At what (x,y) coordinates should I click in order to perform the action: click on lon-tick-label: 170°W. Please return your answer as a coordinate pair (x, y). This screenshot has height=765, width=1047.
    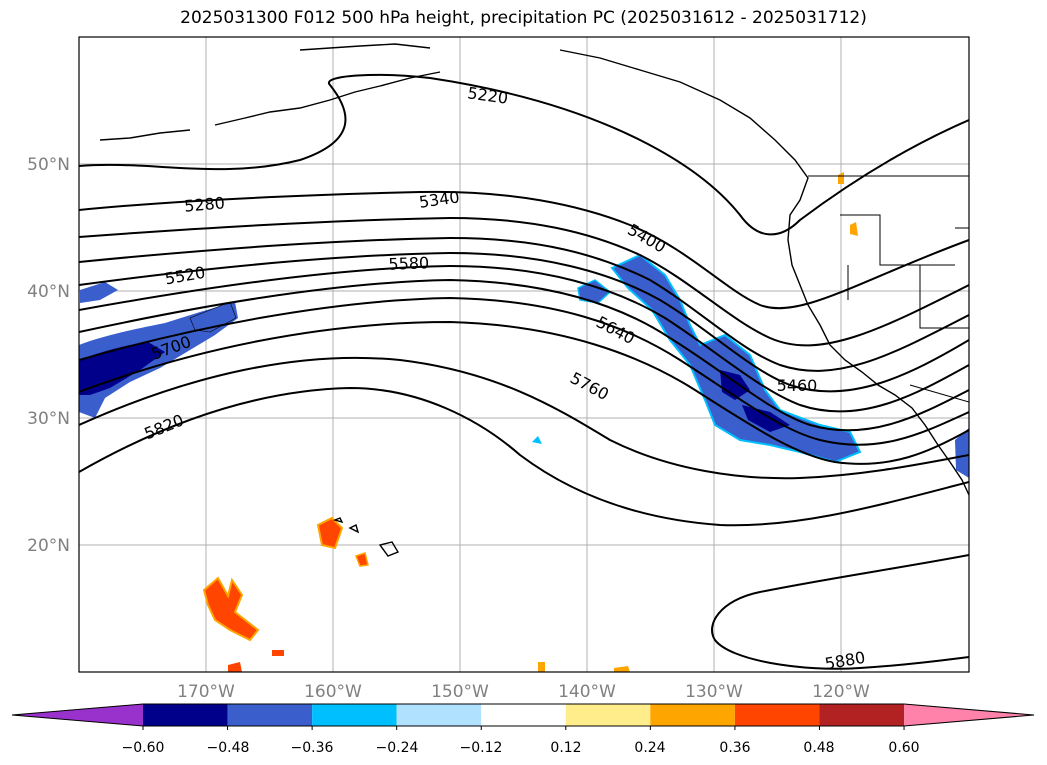
    Looking at the image, I should click on (206, 692).